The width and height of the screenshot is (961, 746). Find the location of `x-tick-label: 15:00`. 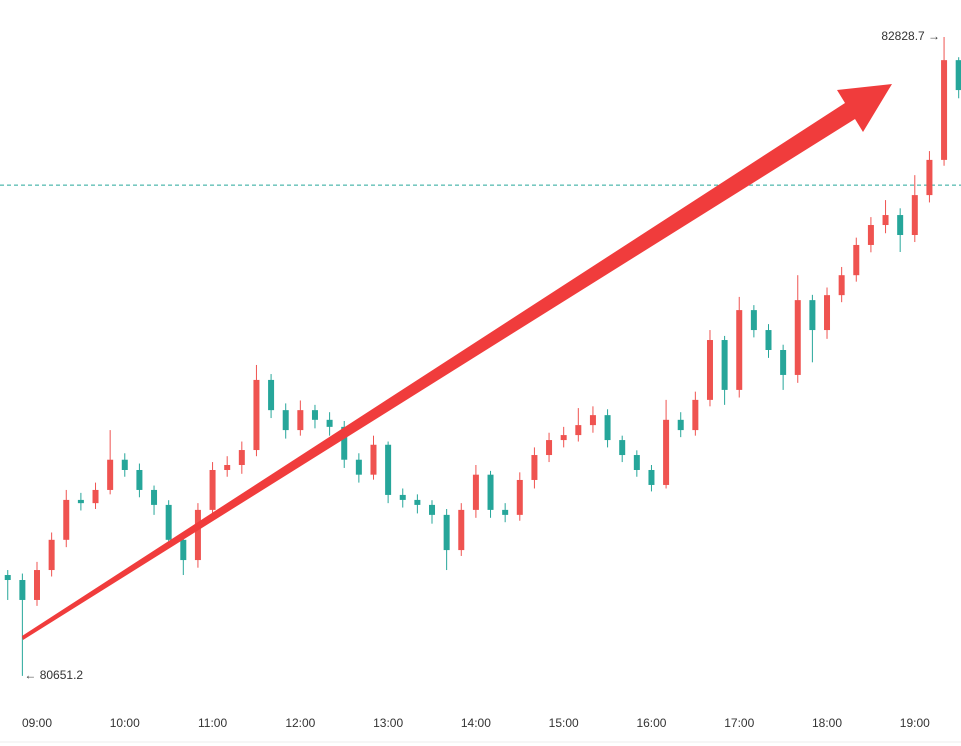

x-tick-label: 15:00 is located at coordinates (564, 723).